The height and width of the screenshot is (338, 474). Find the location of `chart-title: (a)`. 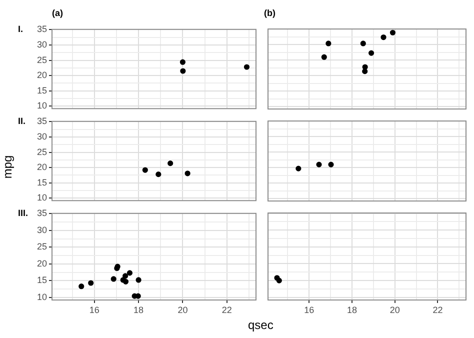

chart-title: (a) is located at coordinates (57, 13).